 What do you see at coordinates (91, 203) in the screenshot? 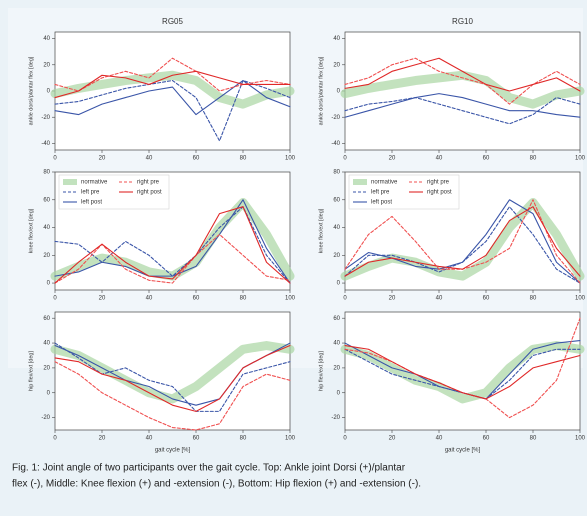
I see `legend-label: left post` at bounding box center [91, 203].